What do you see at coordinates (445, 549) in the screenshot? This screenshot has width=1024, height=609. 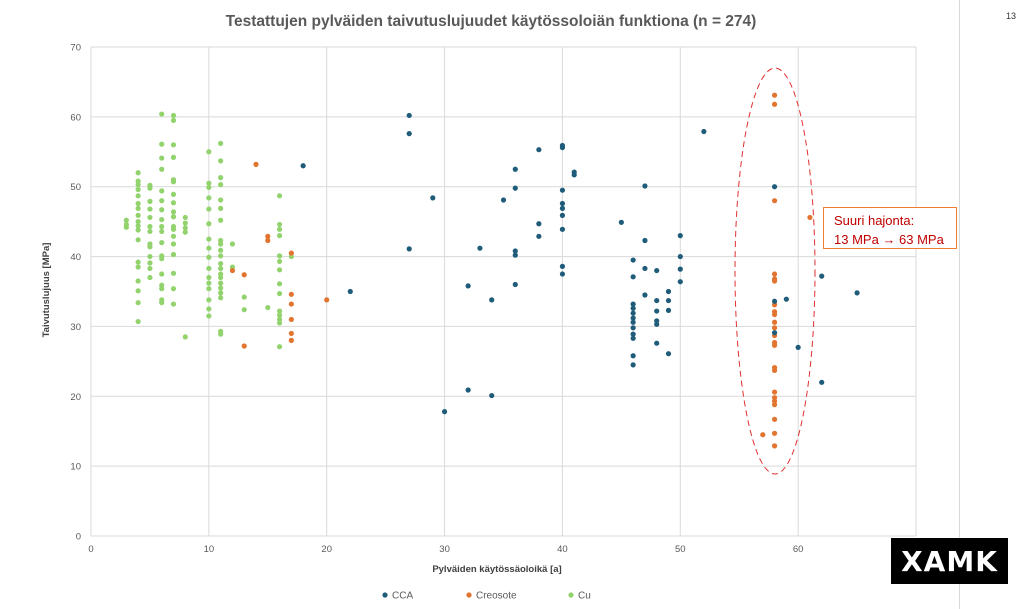 I see `x-axis-ticks: 0 10 20 30 40 50 60` at bounding box center [445, 549].